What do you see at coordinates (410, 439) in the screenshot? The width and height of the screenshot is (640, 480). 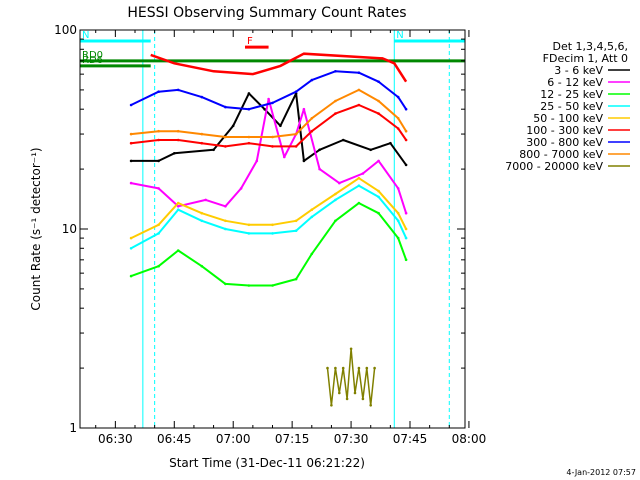 I see `x-tick-label-5: 07:45` at bounding box center [410, 439].